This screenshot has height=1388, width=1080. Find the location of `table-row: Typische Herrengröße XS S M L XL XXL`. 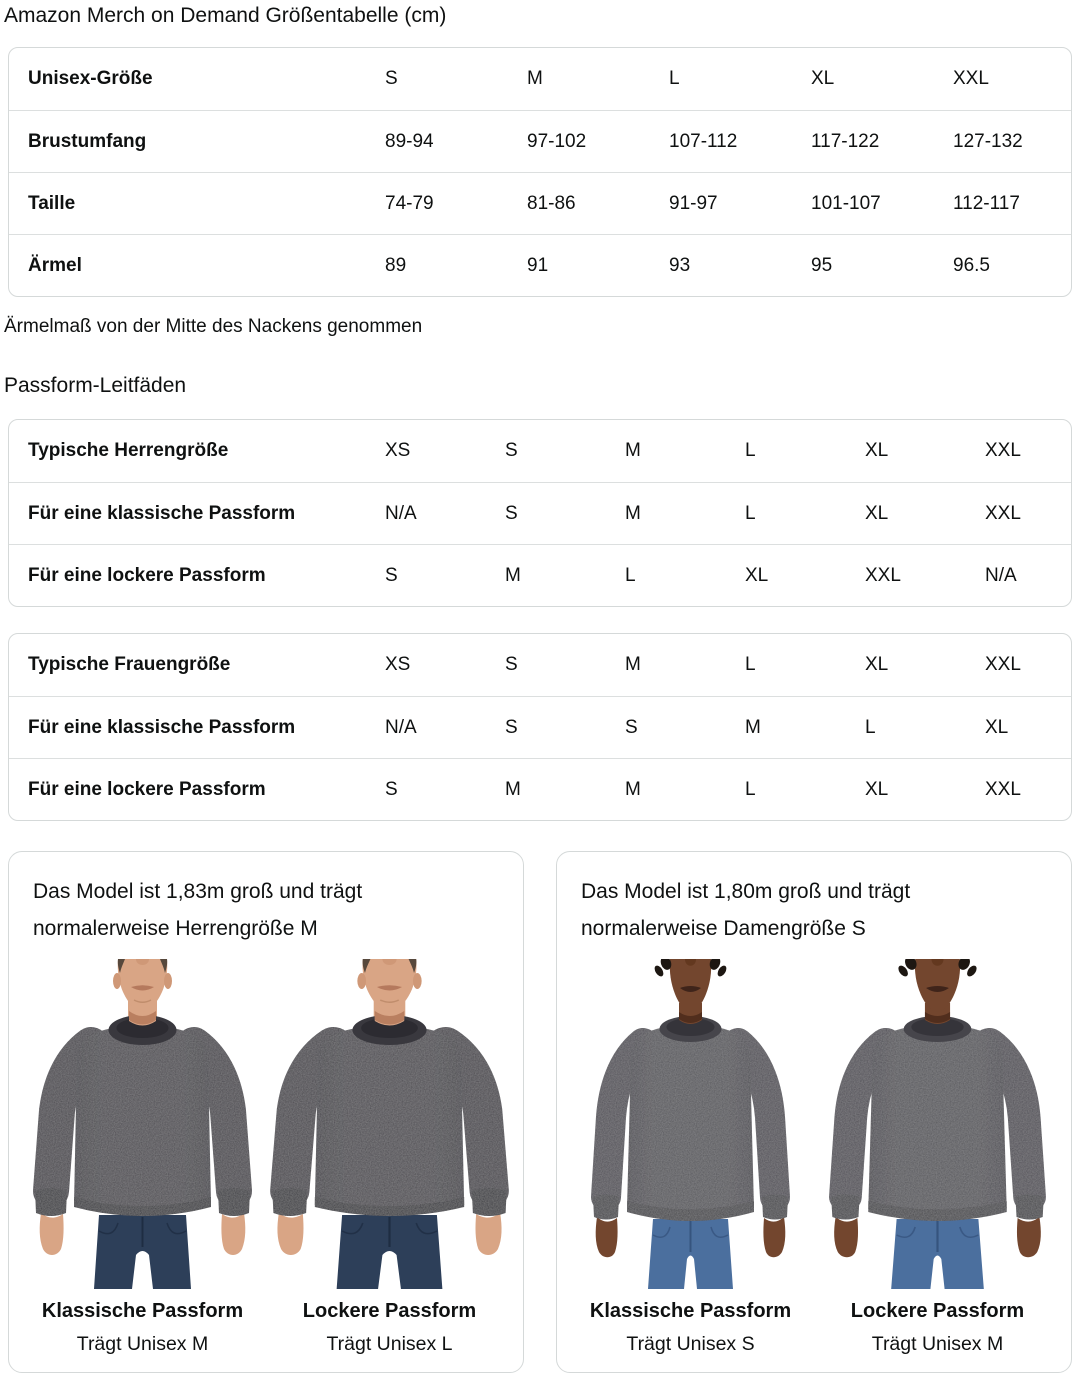

table-row: Typische Herrengröße XS S M L XL XXL is located at coordinates (540, 451).